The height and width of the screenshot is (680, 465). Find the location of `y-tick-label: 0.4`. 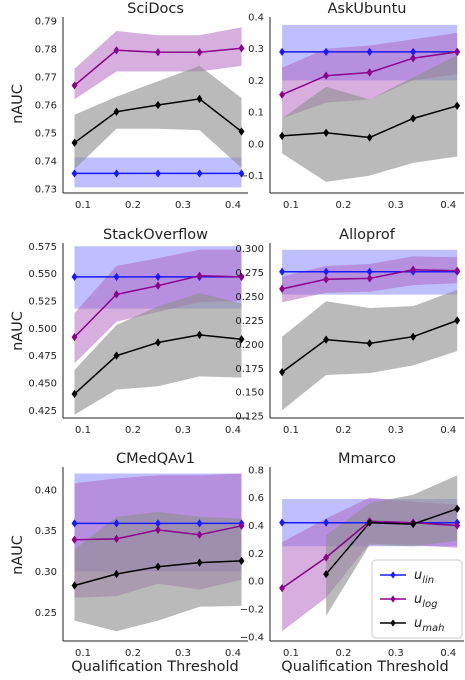

y-tick-label: 0.4 is located at coordinates (256, 526).